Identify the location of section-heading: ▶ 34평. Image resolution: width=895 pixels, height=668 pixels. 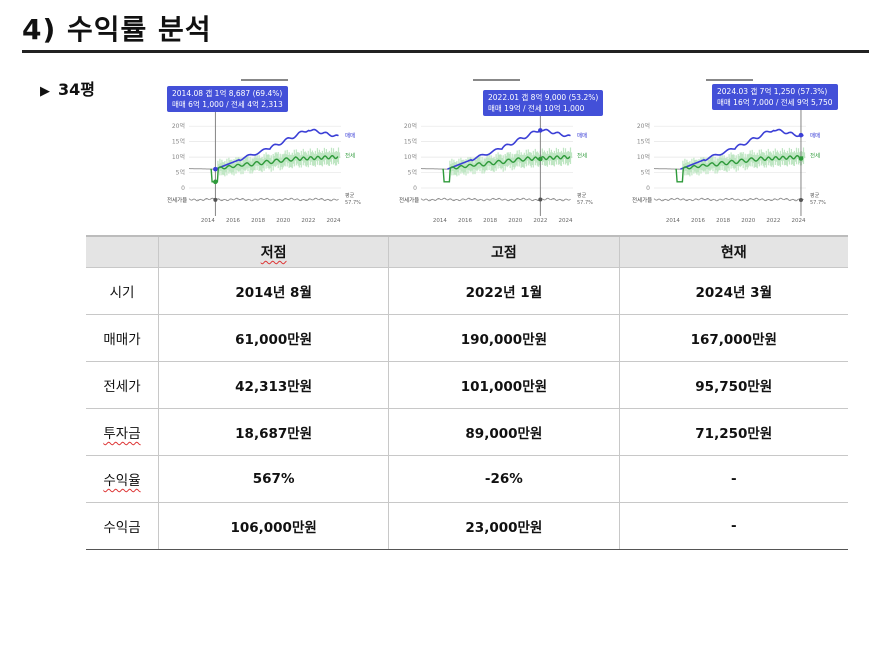
(67, 88).